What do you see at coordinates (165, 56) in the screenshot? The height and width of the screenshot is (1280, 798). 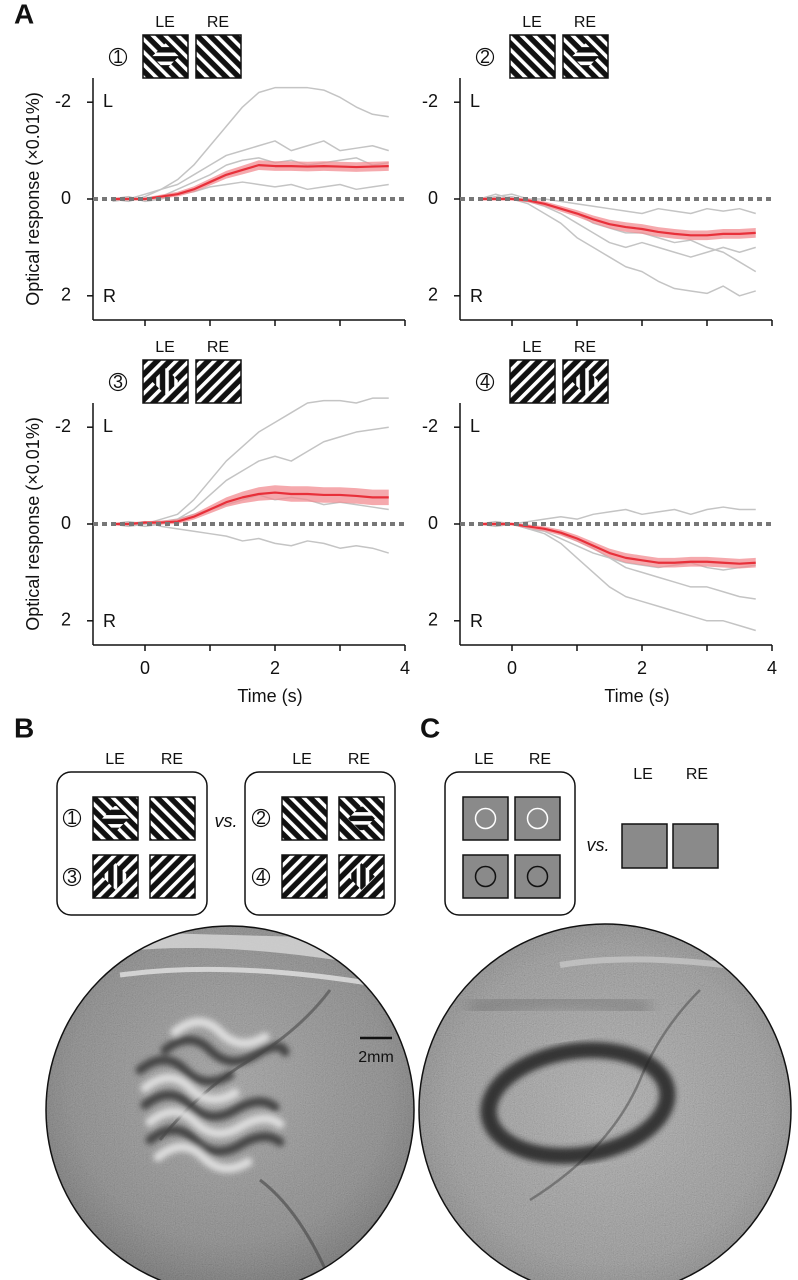 I see `stimulus-patch` at bounding box center [165, 56].